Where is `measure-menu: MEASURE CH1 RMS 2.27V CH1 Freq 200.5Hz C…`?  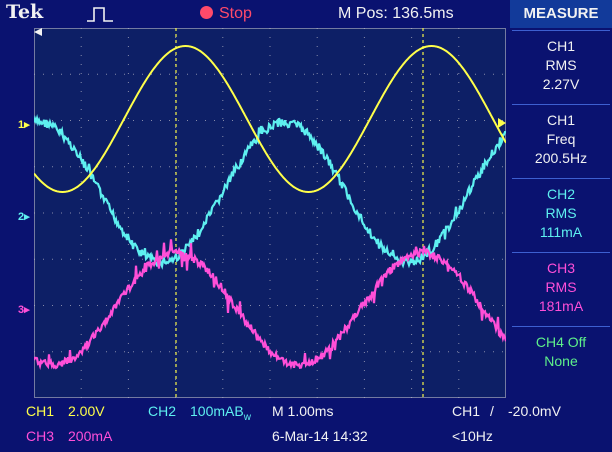
measure-menu: MEASURE CH1 RMS 2.27V CH1 Freq 200.5Hz C… is located at coordinates (561, 199).